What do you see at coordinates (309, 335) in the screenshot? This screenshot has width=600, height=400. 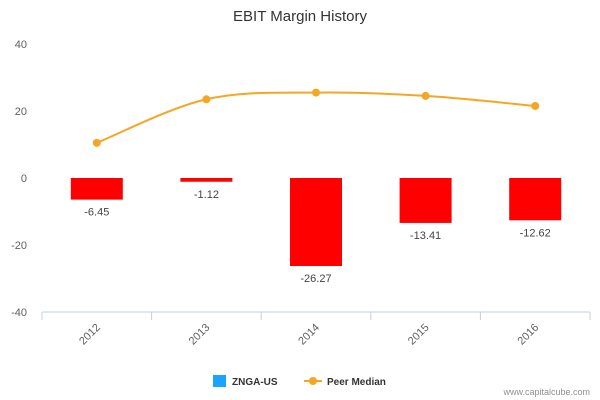 I see `x-tick-label: 2014` at bounding box center [309, 335].